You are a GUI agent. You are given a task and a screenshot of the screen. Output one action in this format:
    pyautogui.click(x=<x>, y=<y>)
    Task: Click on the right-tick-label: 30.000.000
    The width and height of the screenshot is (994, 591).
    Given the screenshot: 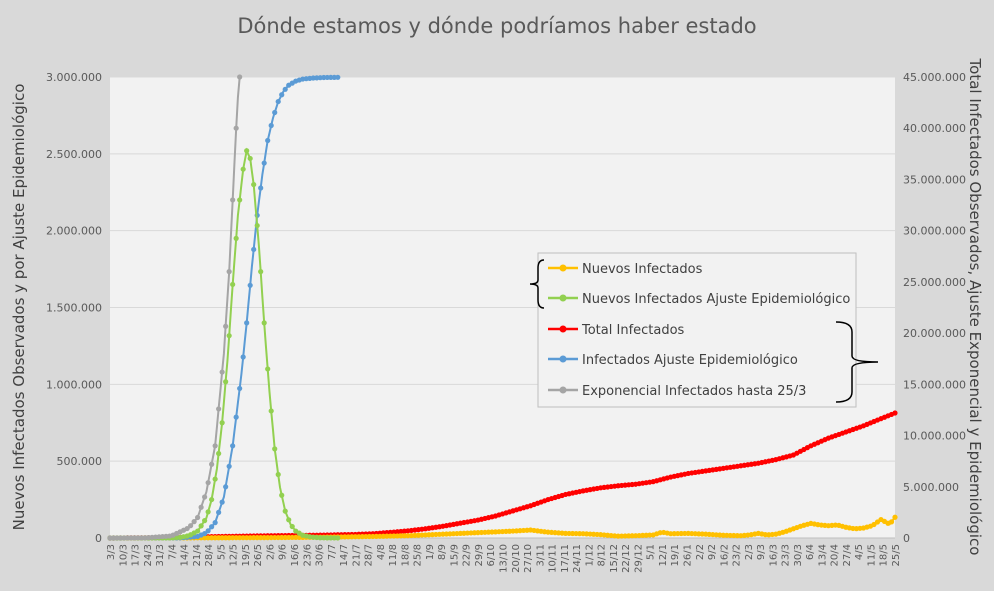 What is the action you would take?
    pyautogui.click(x=934, y=231)
    